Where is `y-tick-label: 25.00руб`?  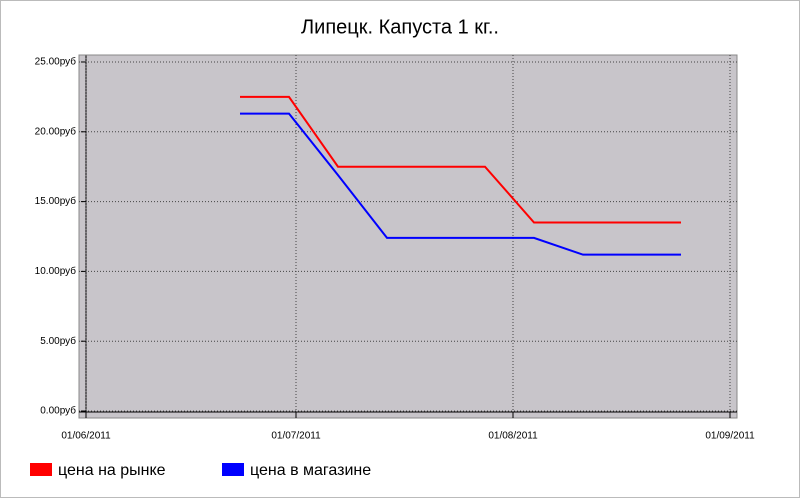 y-tick-label: 25.00руб is located at coordinates (56, 62).